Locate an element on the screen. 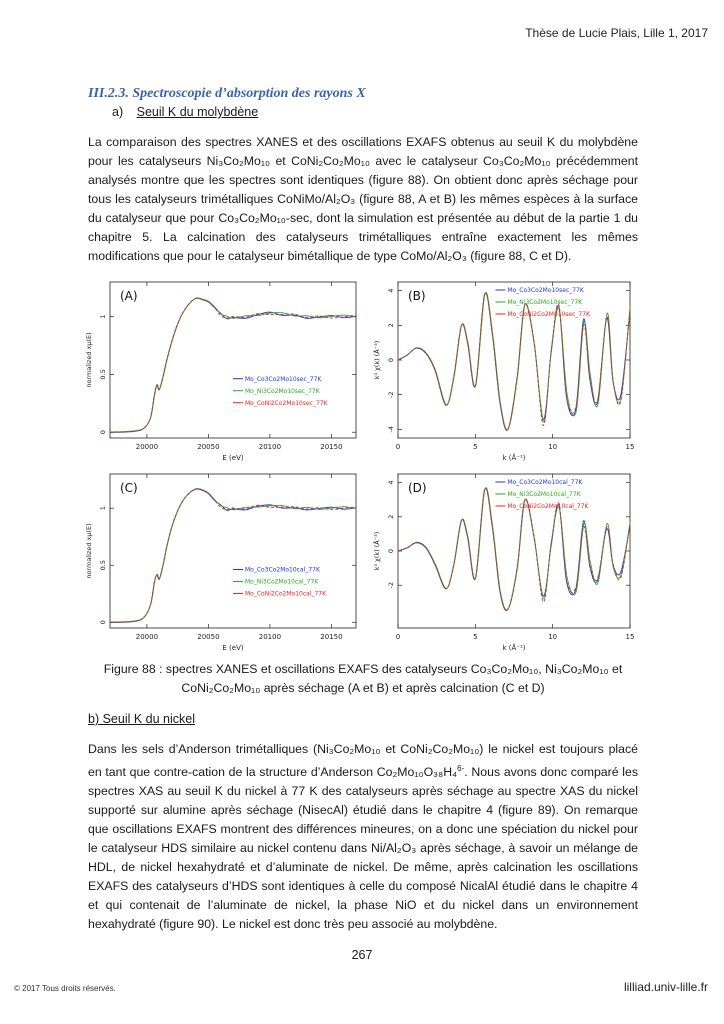 The height and width of the screenshot is (1024, 724). subheading-b: b) Seuil K du nickel is located at coordinates (142, 719).